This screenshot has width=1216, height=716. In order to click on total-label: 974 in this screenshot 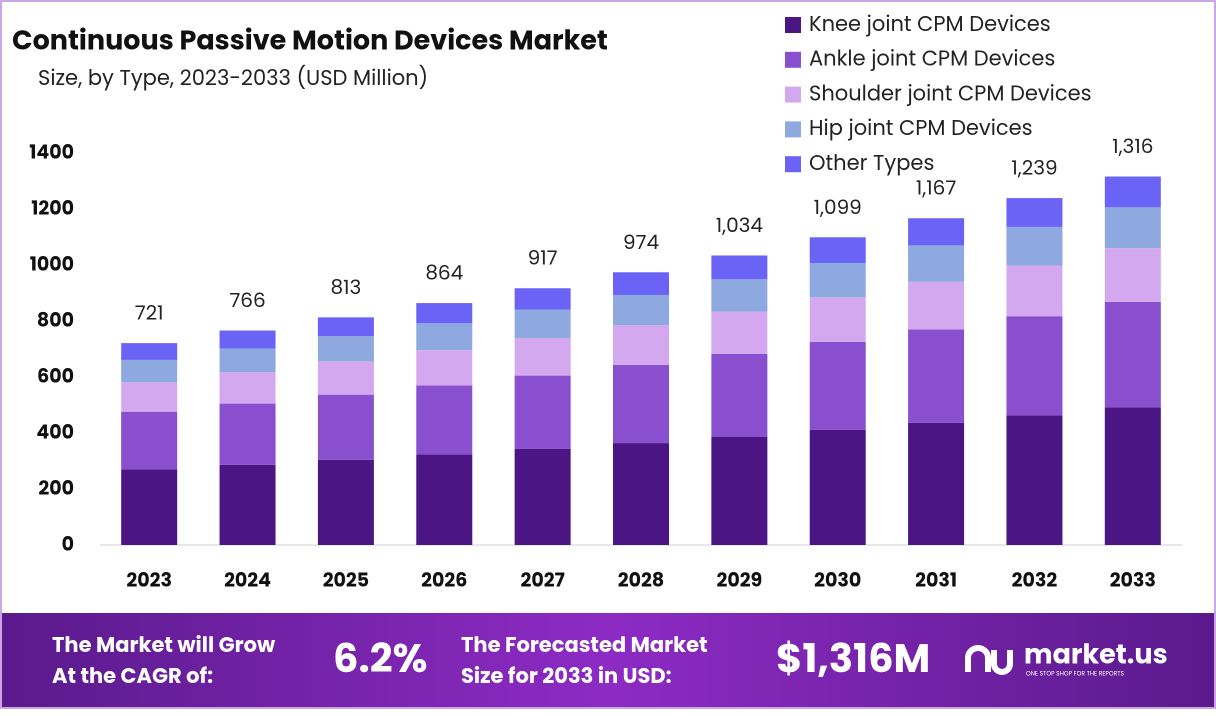, I will do `click(641, 242)`.